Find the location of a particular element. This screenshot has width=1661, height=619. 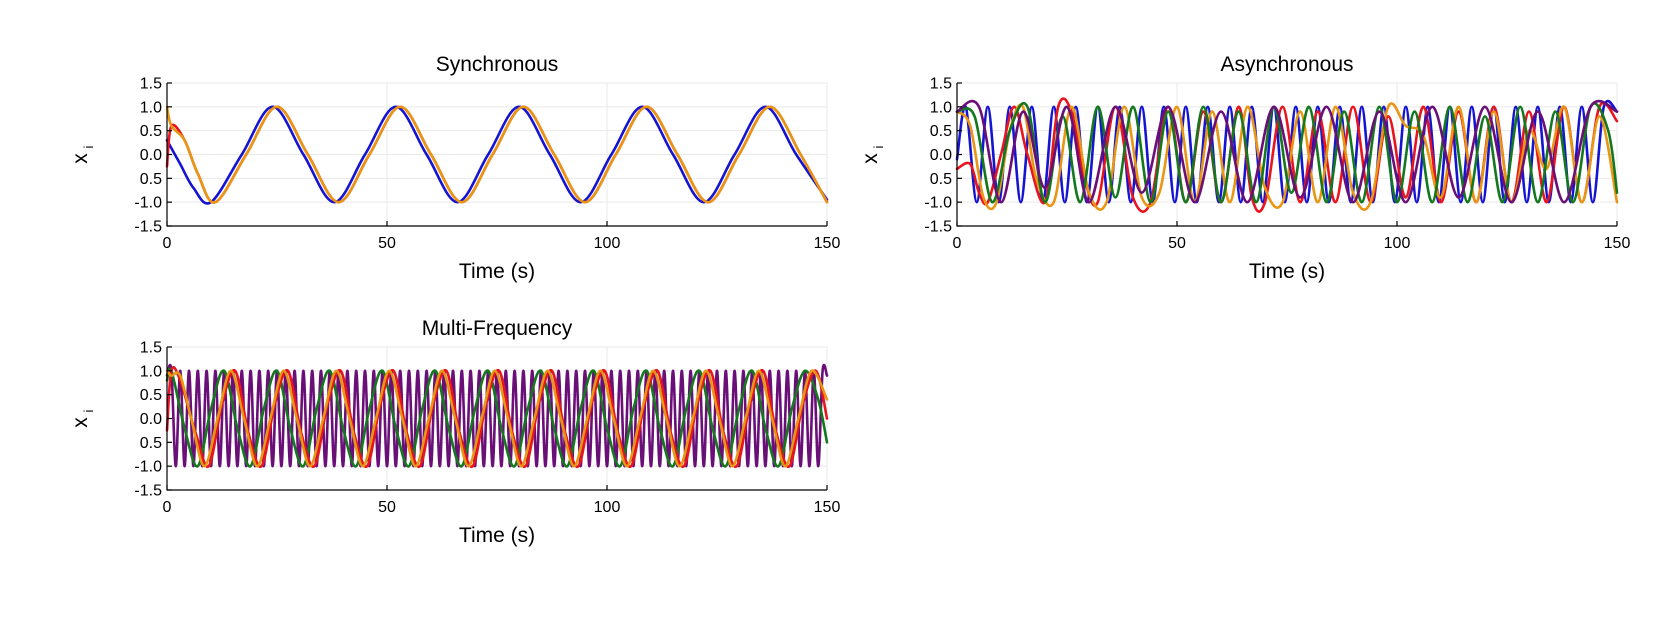

chart-title: Asynchronous is located at coordinates (1286, 64).